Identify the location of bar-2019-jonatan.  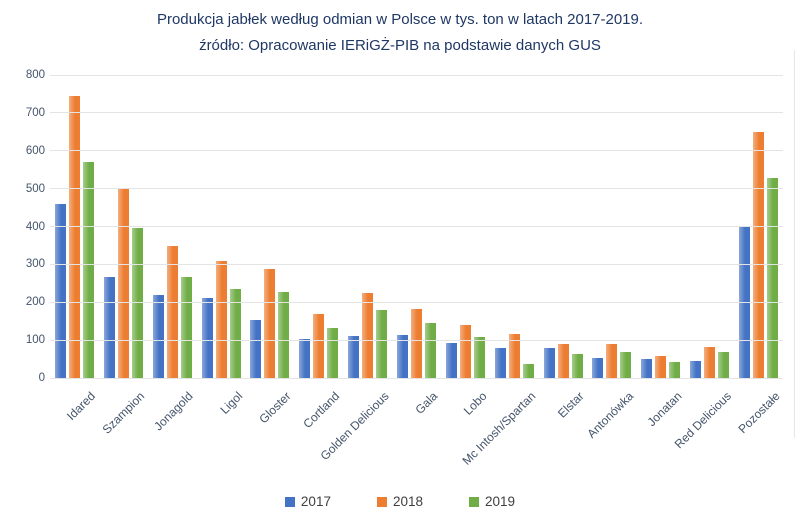
(675, 370).